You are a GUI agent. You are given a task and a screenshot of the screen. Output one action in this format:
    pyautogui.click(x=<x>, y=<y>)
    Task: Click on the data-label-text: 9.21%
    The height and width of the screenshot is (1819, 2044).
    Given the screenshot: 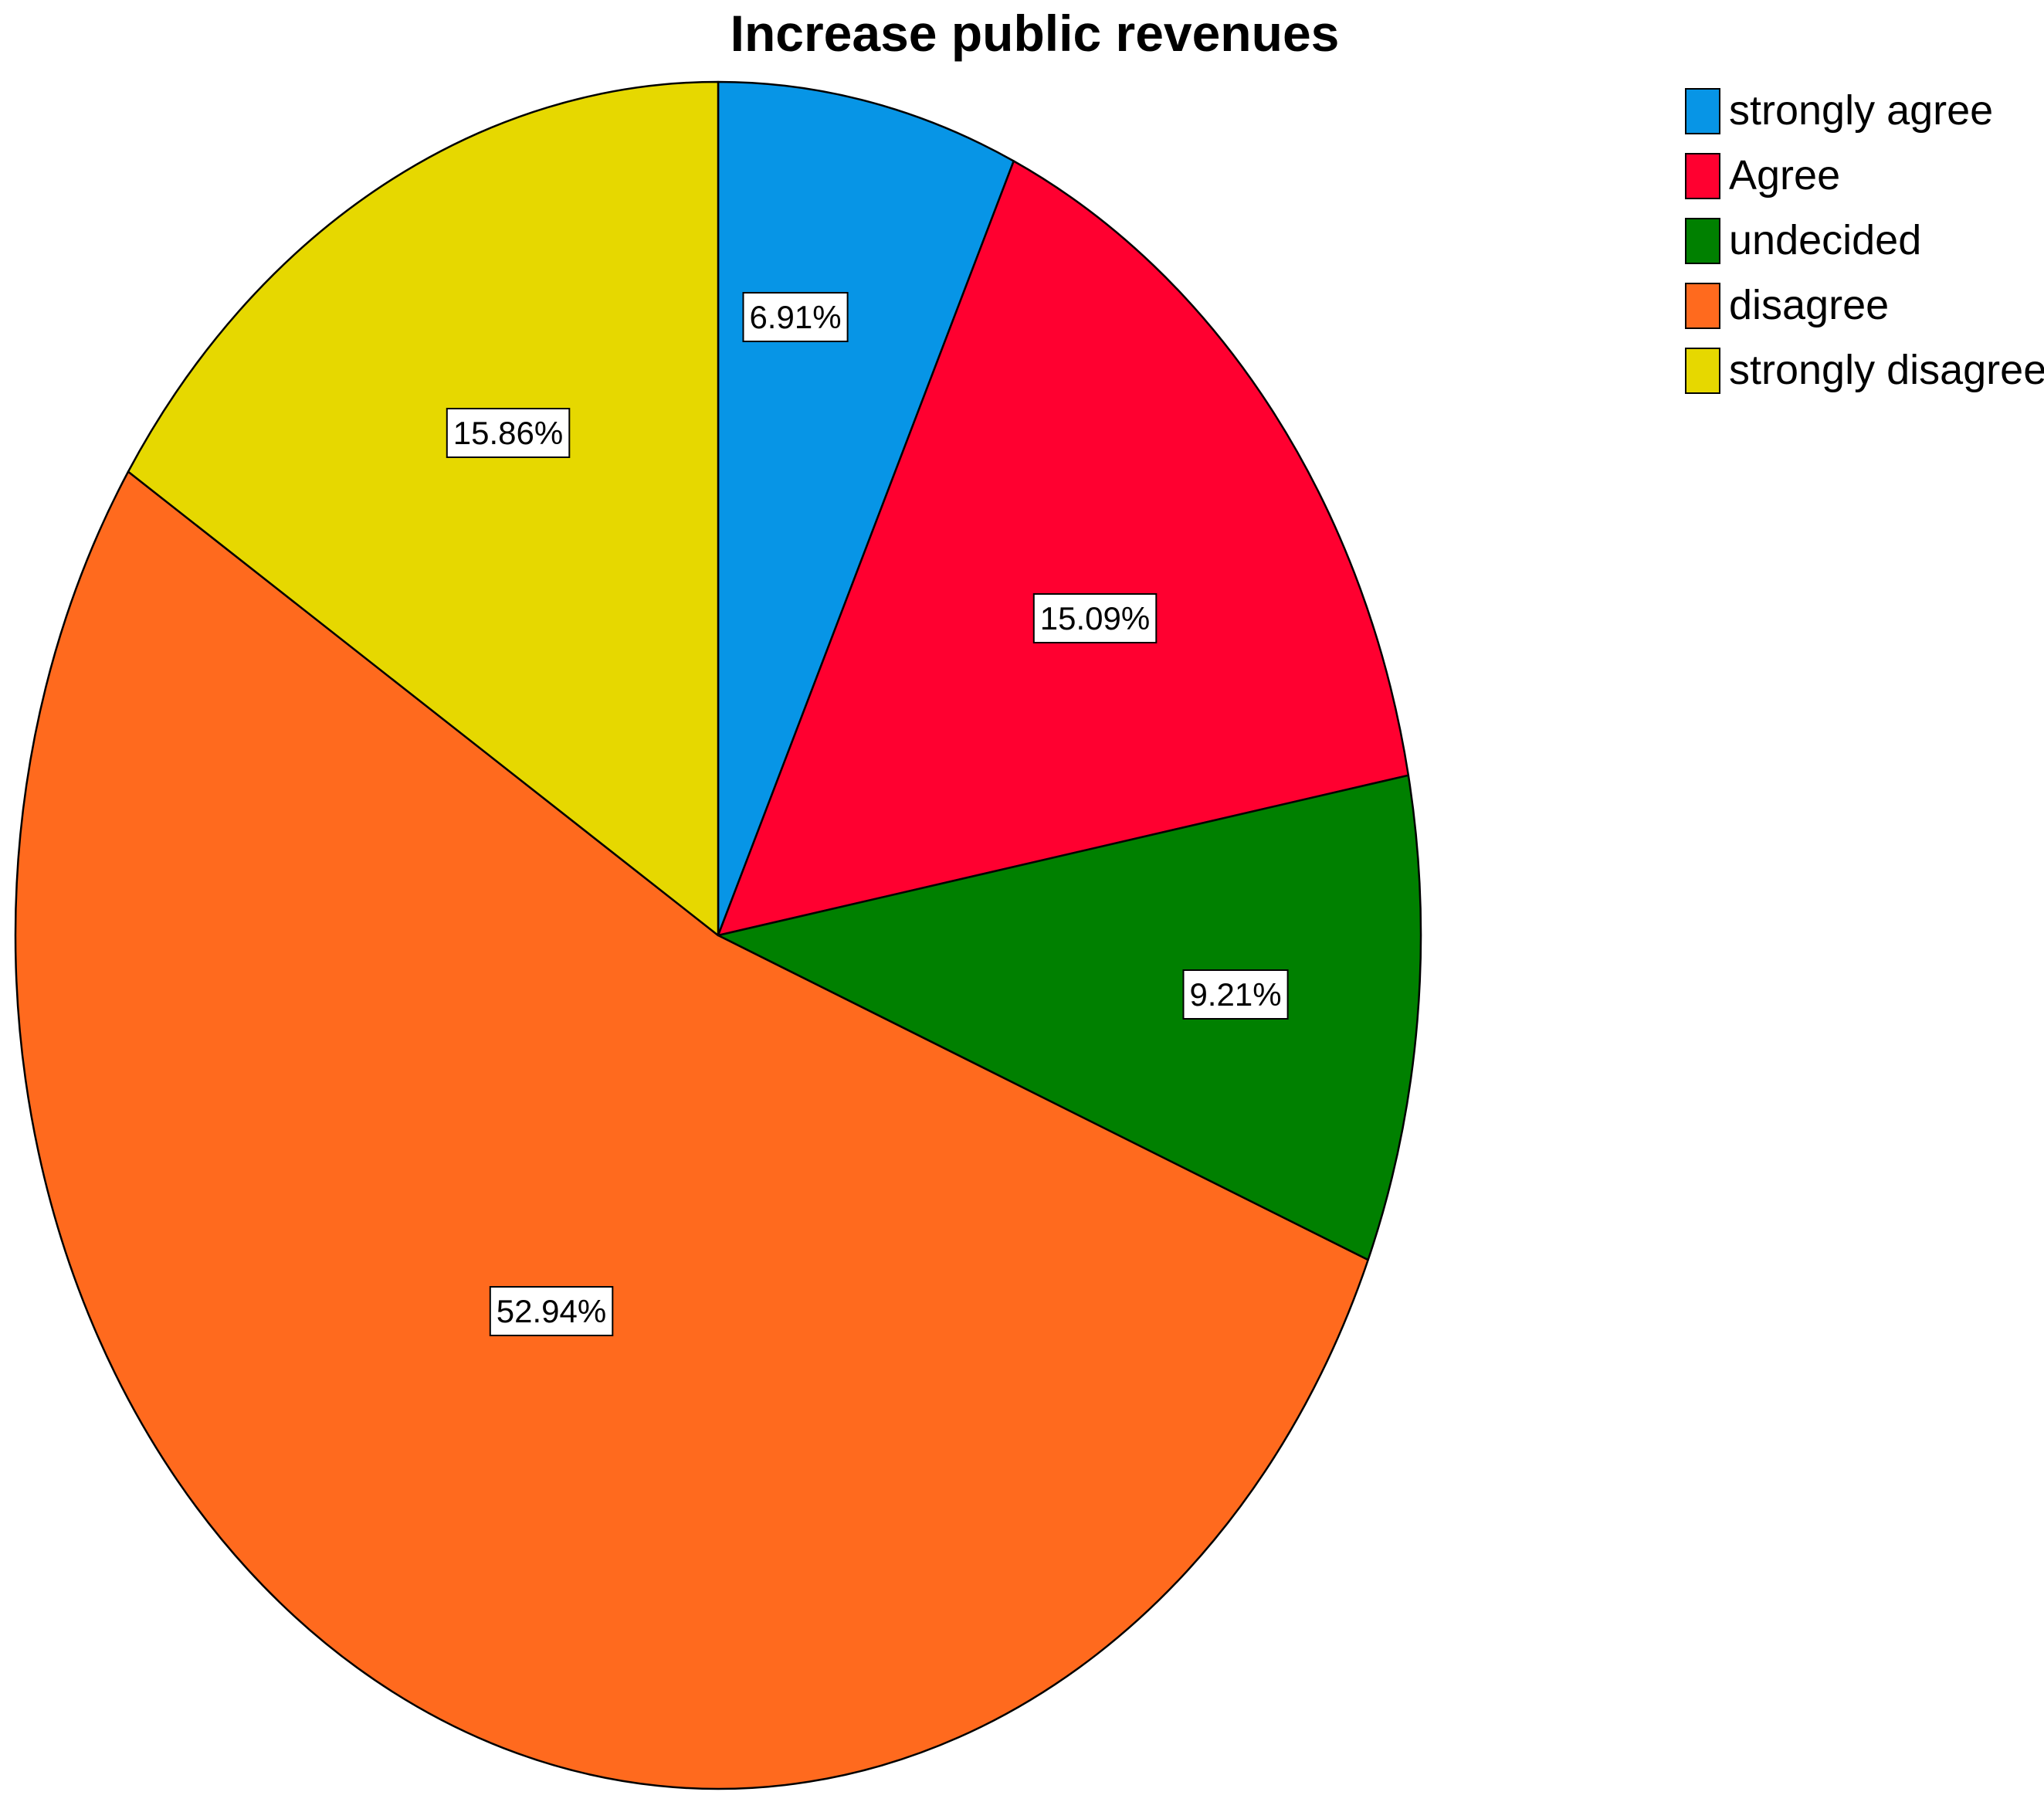 What is the action you would take?
    pyautogui.click(x=1235, y=994)
    